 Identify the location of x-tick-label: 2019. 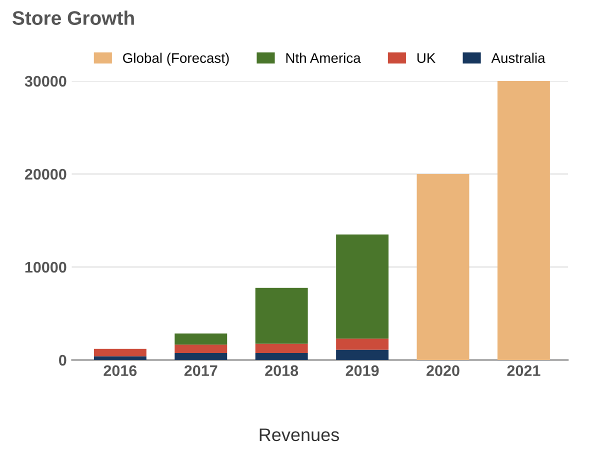
(362, 370).